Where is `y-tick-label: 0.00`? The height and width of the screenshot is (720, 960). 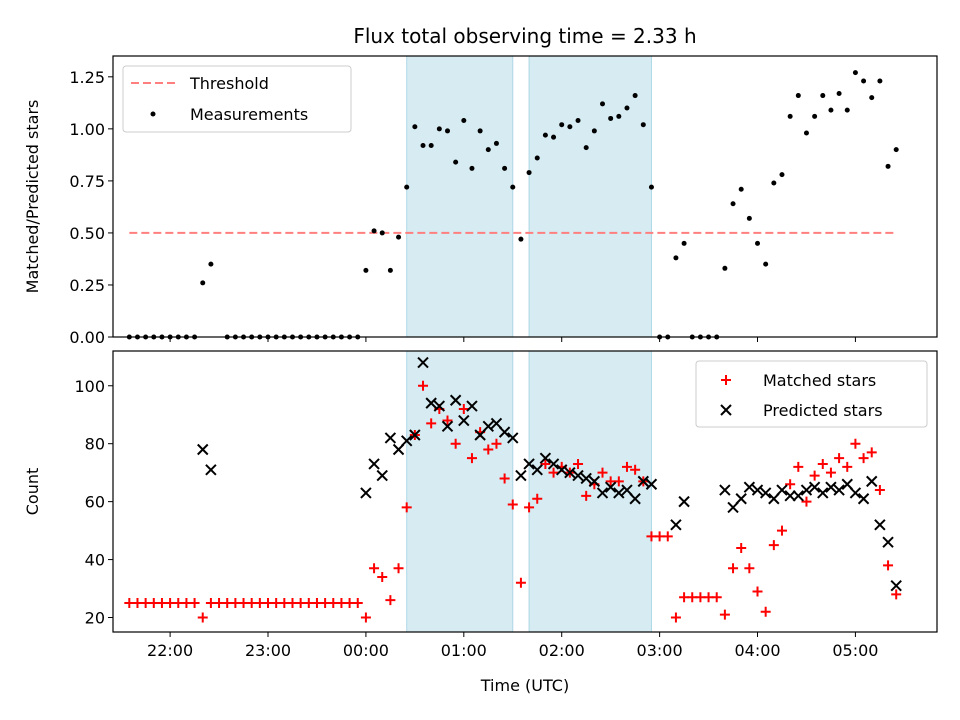
y-tick-label: 0.00 is located at coordinates (87, 337).